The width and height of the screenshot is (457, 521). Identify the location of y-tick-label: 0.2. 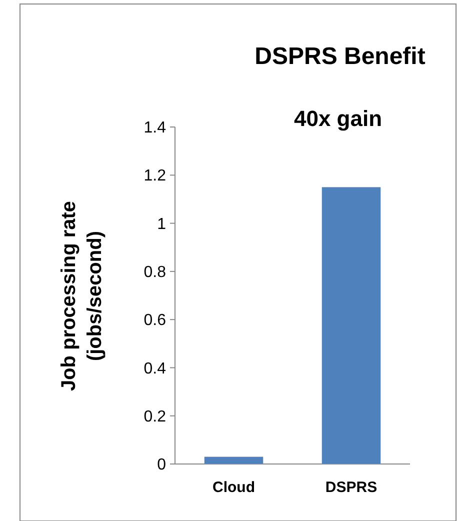
(155, 417).